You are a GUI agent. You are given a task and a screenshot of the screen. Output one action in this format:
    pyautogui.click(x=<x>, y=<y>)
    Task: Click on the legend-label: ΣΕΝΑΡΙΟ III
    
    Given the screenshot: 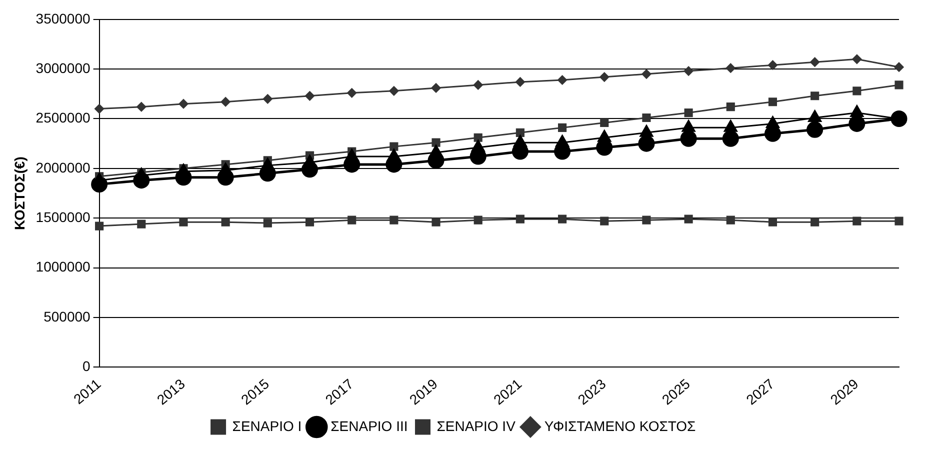 What is the action you would take?
    pyautogui.click(x=369, y=426)
    